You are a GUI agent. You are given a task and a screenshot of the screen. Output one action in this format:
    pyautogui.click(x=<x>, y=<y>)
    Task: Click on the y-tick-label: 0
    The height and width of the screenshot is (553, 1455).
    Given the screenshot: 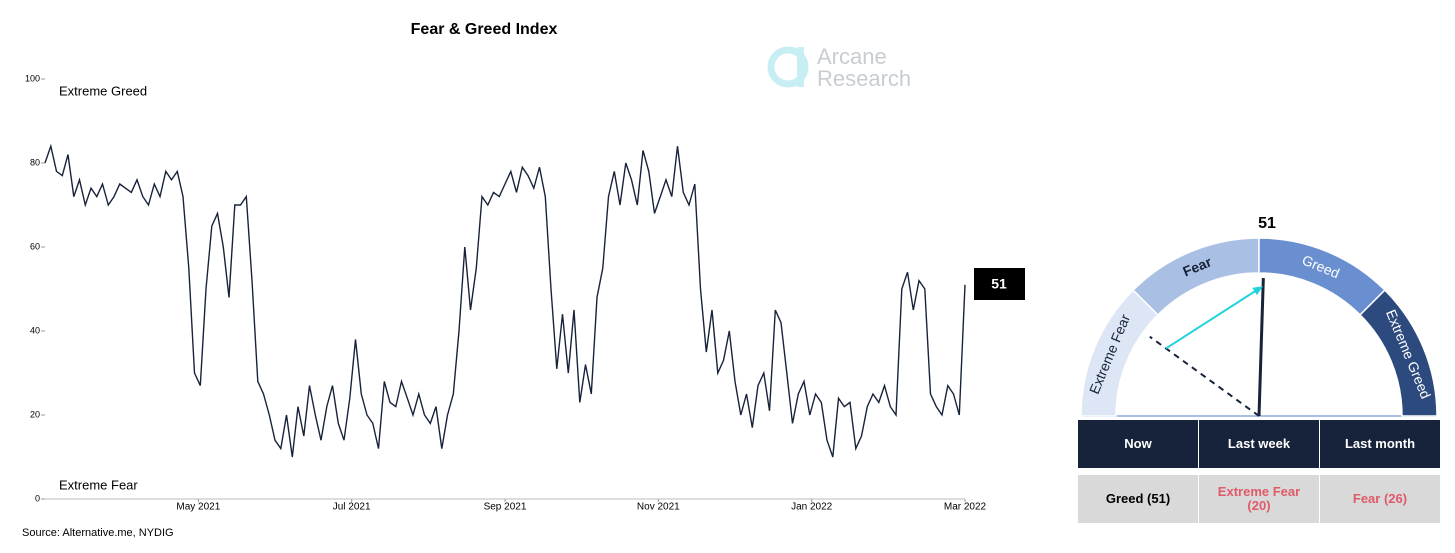 What is the action you would take?
    pyautogui.click(x=37, y=498)
    